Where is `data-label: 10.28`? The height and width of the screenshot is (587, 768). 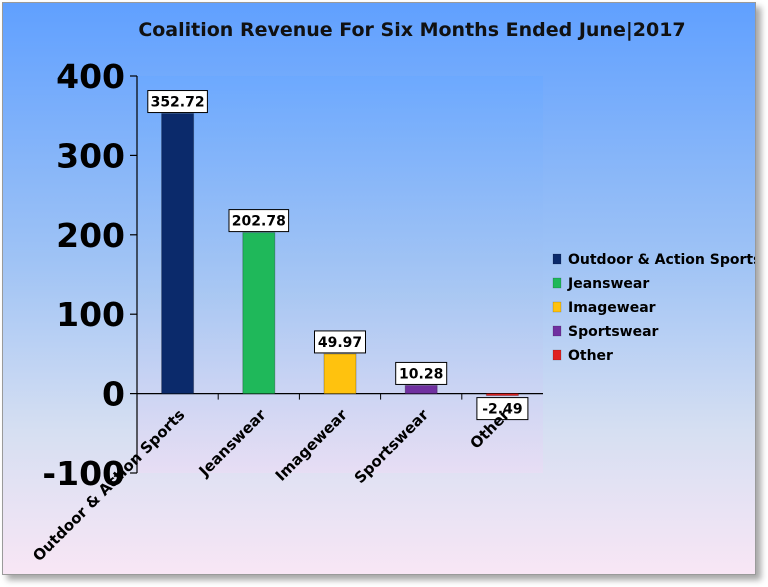 data-label: 10.28 is located at coordinates (421, 374).